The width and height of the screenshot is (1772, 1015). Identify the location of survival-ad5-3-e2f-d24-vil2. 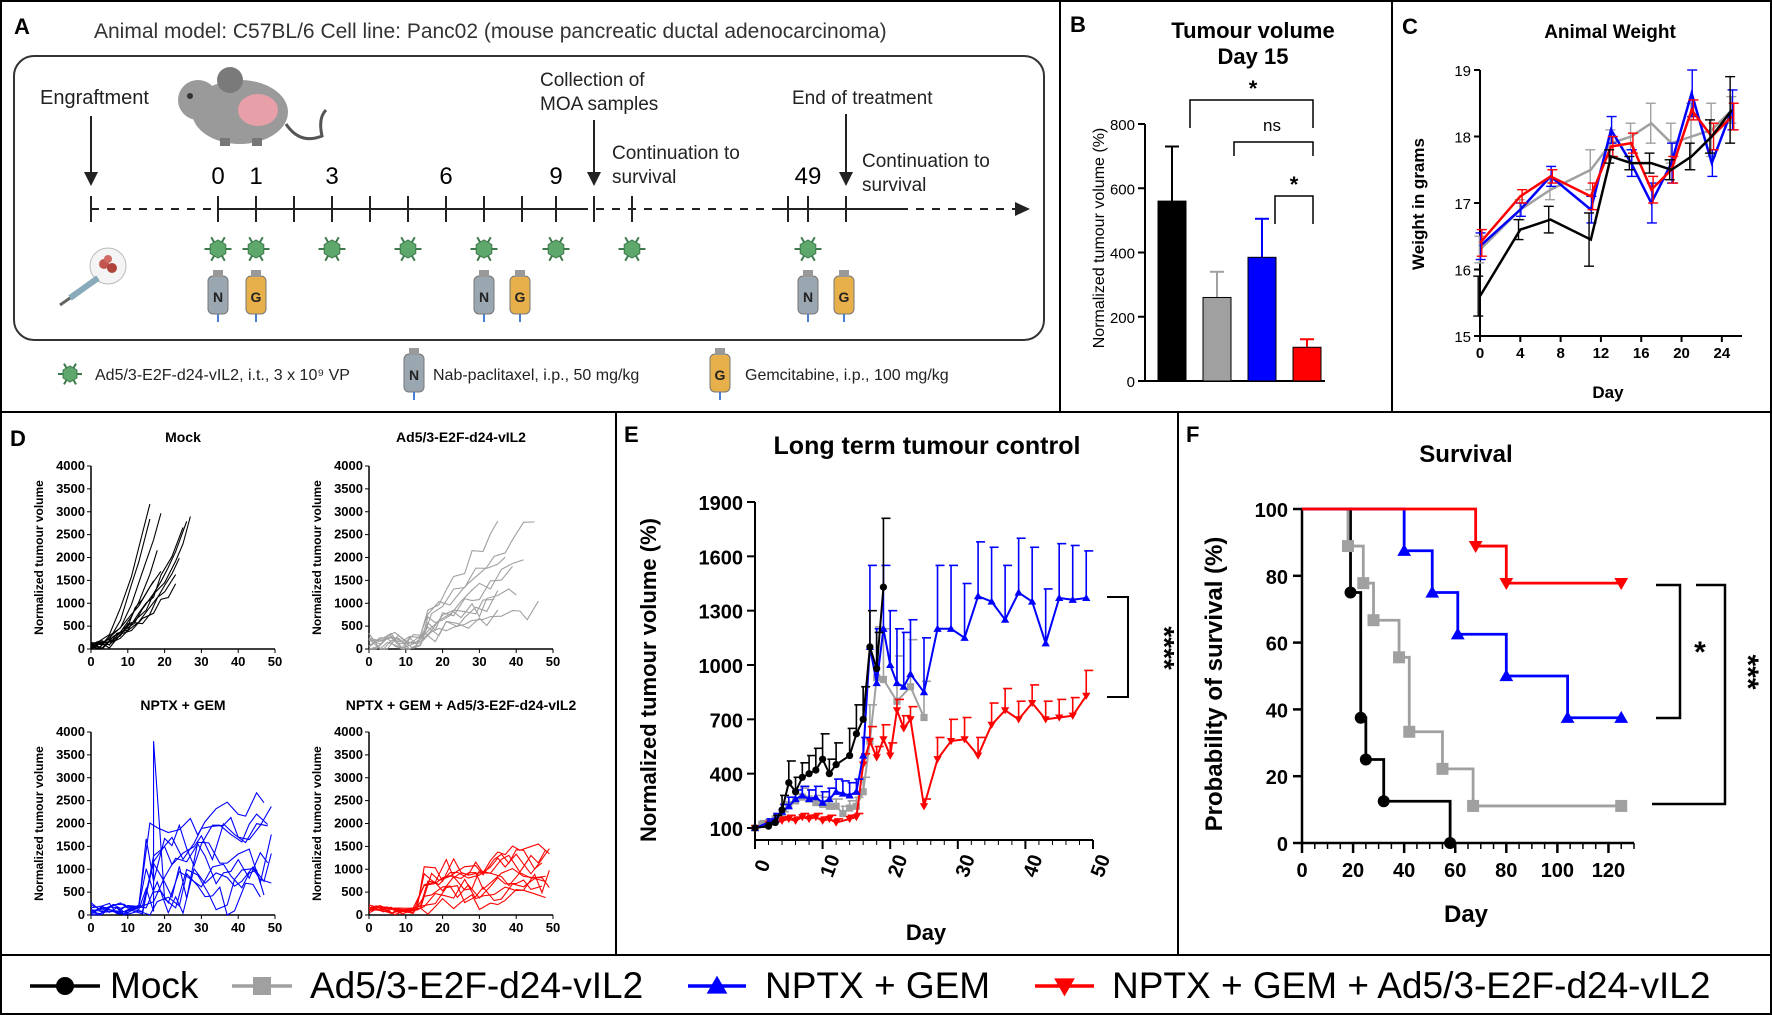
(1465, 659).